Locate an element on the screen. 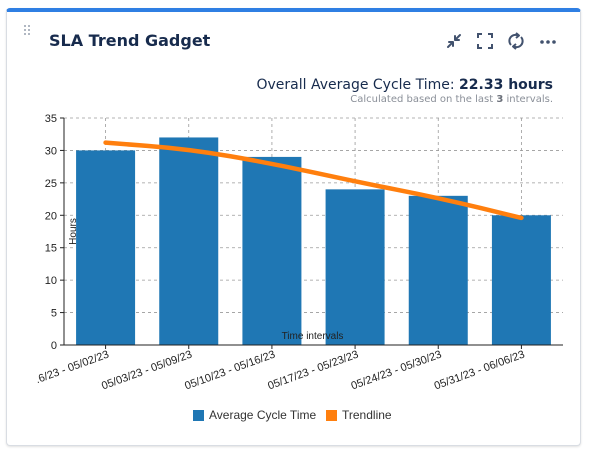 This screenshot has height=452, width=591. y-tick-label: 0 is located at coordinates (54, 346).